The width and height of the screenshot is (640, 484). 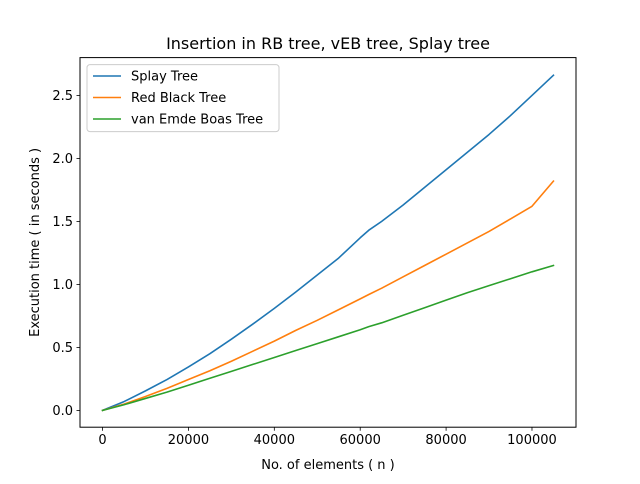 I want to click on y-tick-label: 1.0, so click(x=62, y=285).